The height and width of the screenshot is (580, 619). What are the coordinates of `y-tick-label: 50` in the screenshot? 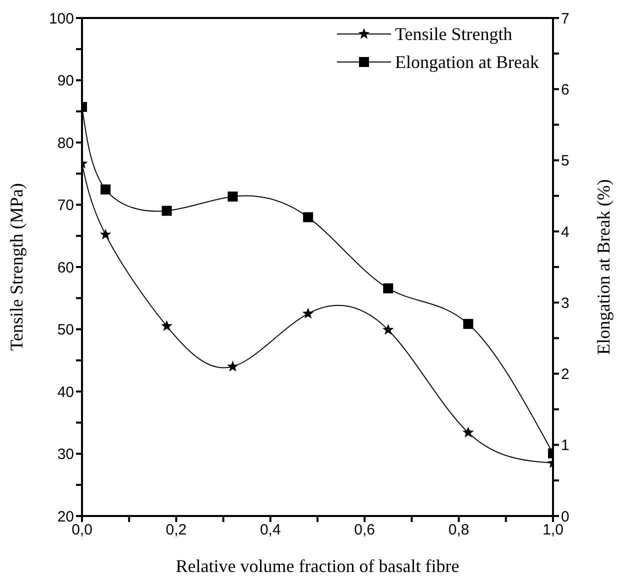 It's located at (65, 330).